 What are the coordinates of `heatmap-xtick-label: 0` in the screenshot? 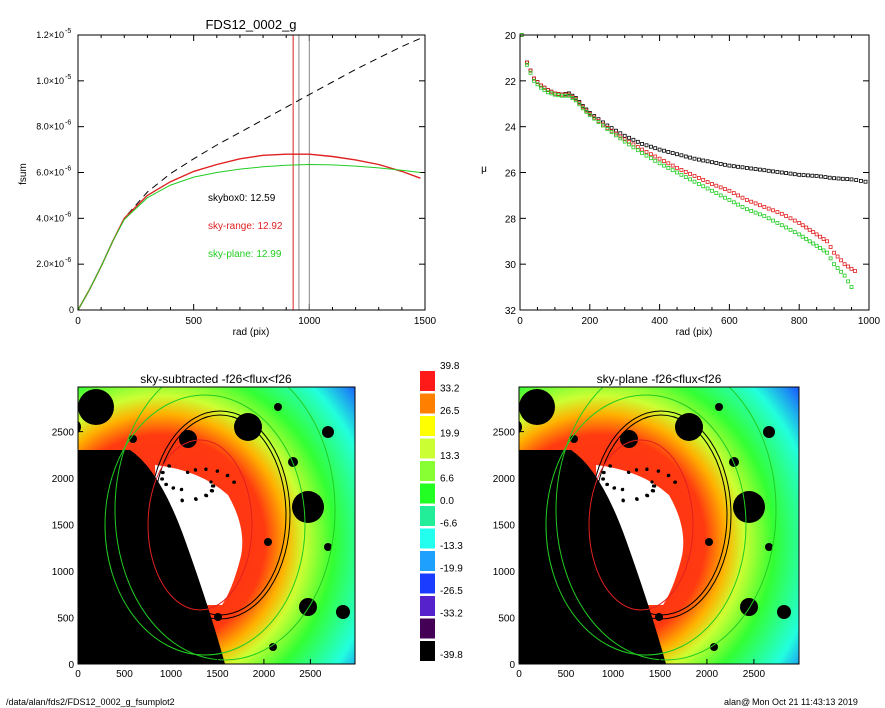 It's located at (78, 674).